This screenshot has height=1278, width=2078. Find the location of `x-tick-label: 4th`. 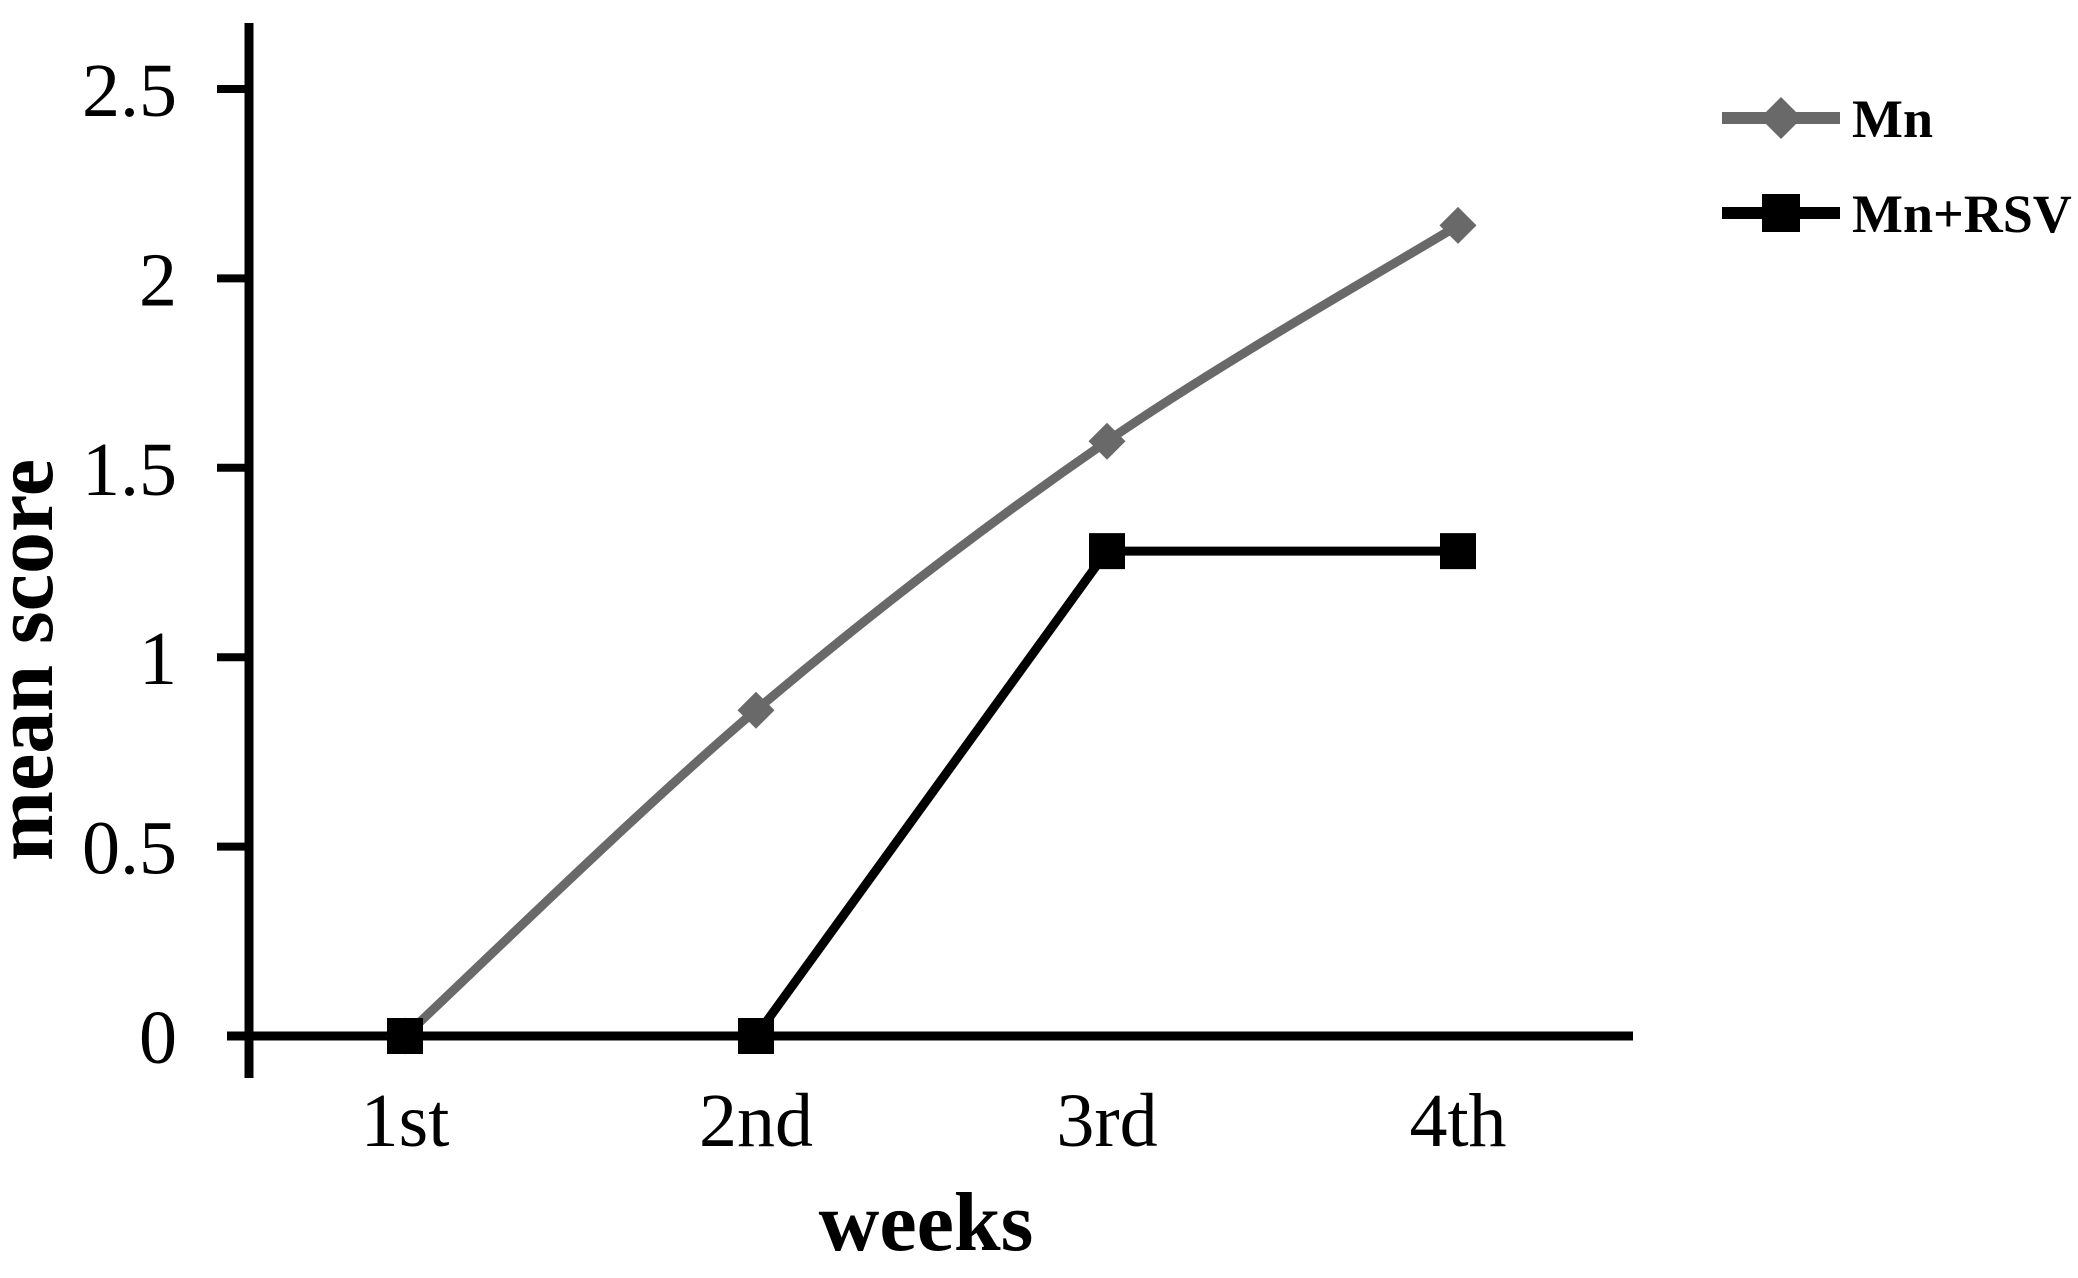

x-tick-label: 4th is located at coordinates (1457, 1121).